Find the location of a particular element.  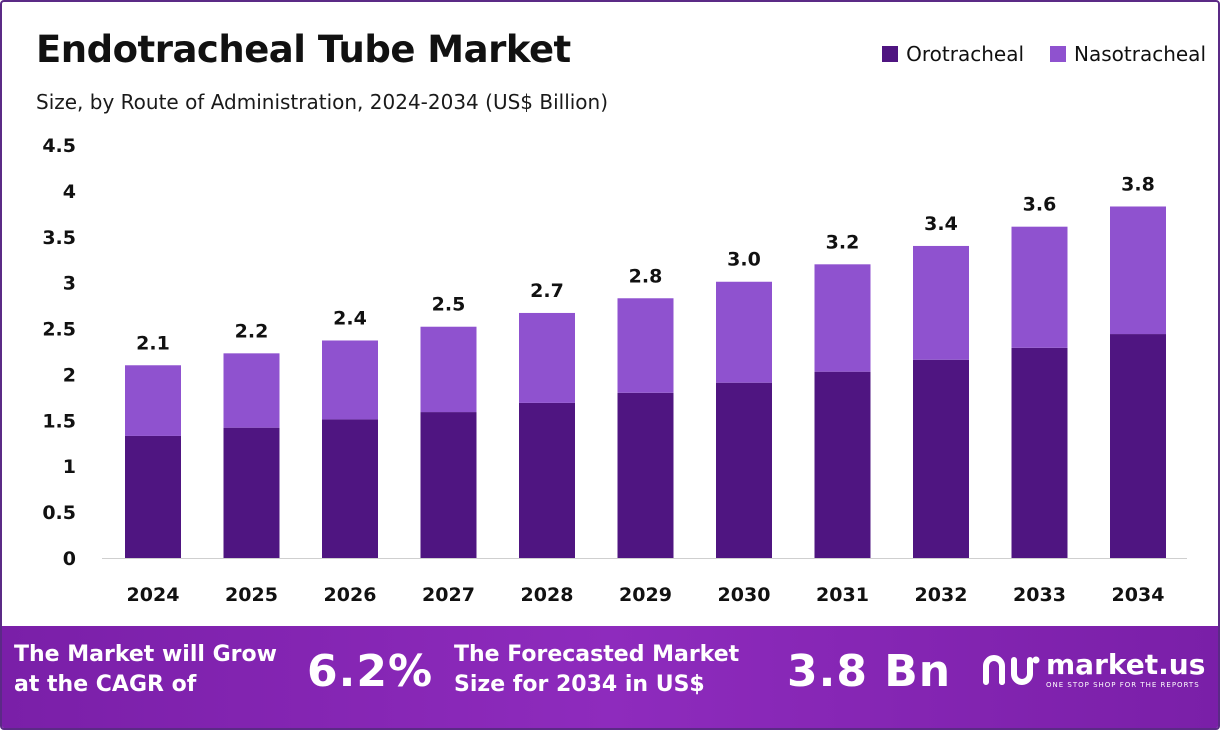

y-tick-label: 0.5 is located at coordinates (59, 513).